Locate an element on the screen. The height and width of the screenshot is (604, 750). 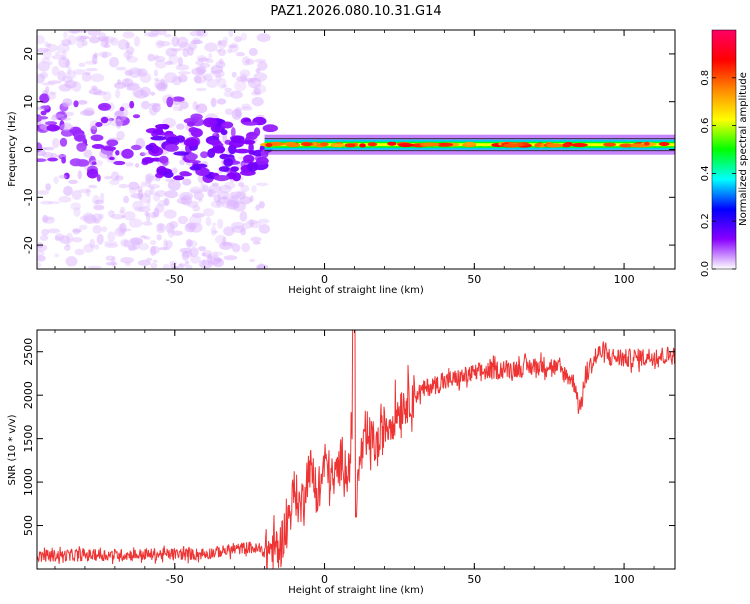
colorbar-label: Normalized spectral amplitude is located at coordinates (743, 149).